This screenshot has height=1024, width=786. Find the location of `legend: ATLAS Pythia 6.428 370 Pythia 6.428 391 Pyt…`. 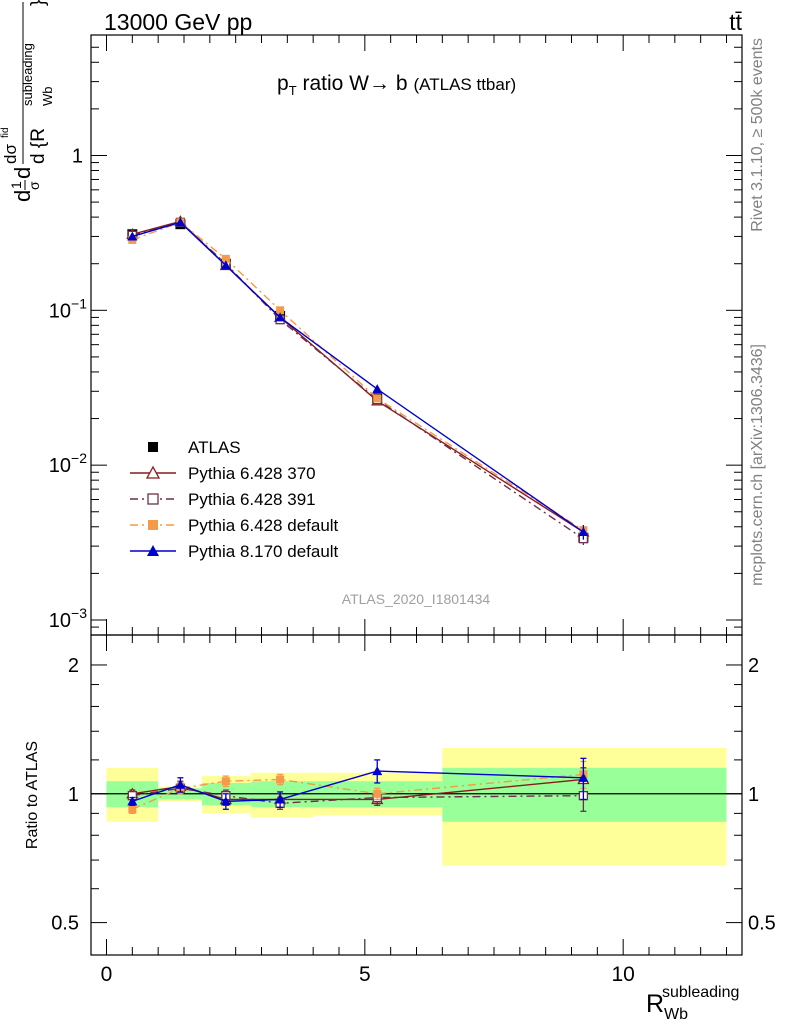

legend: ATLAS Pythia 6.428 370 Pythia 6.428 391 Pyt… is located at coordinates (234, 499).